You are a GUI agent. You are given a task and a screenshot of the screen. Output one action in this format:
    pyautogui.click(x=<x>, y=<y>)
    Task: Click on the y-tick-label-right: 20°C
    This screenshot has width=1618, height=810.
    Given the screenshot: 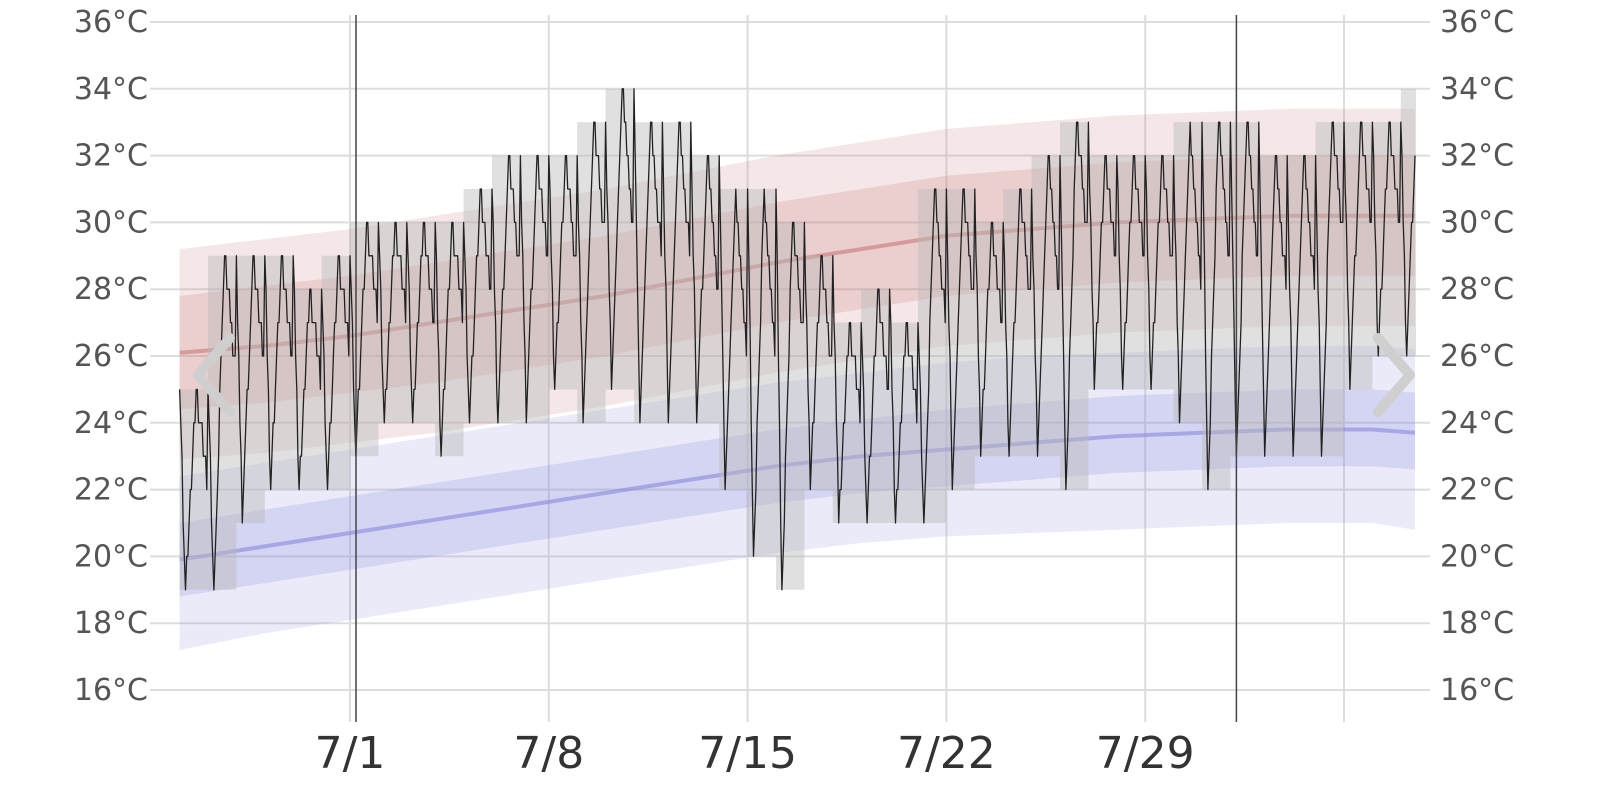 What is the action you would take?
    pyautogui.click(x=1477, y=556)
    